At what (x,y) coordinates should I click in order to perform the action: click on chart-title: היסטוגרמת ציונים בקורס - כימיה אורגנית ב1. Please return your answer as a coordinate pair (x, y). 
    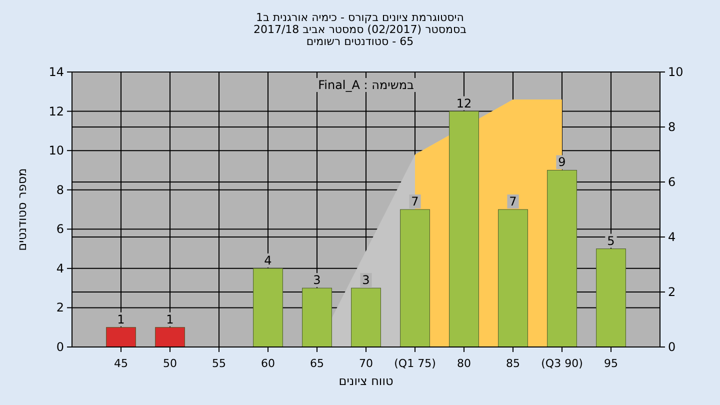
    Looking at the image, I should click on (360, 17).